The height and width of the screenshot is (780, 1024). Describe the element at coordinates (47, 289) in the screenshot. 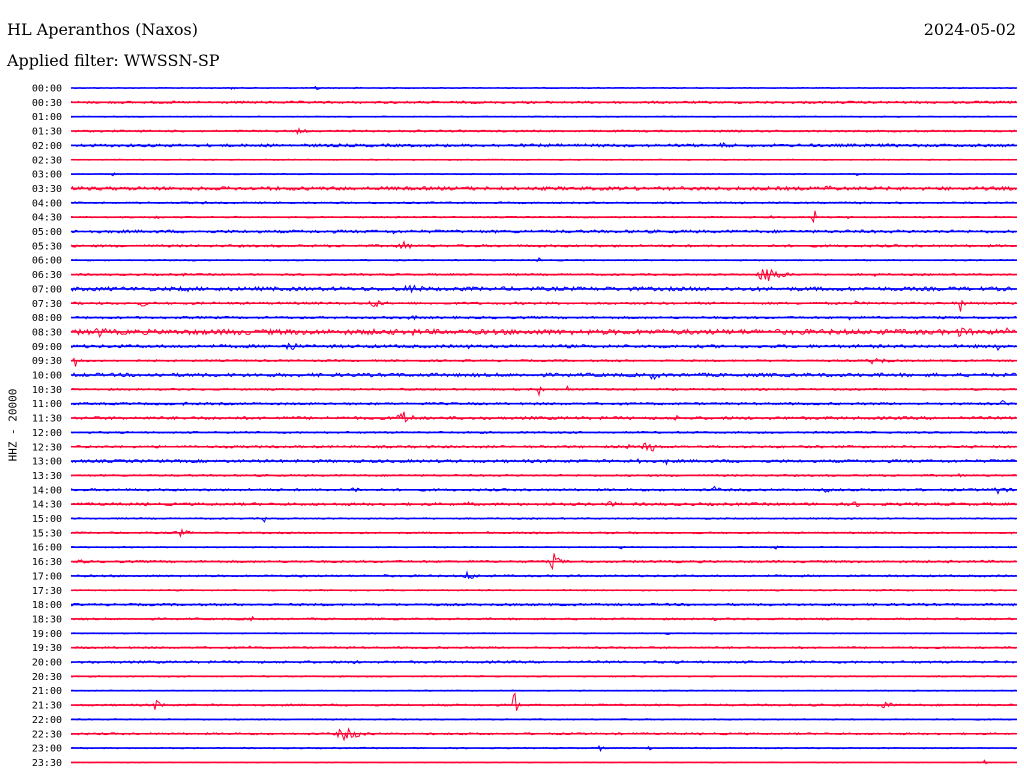

I see `row-time-label: 07:00` at that location.